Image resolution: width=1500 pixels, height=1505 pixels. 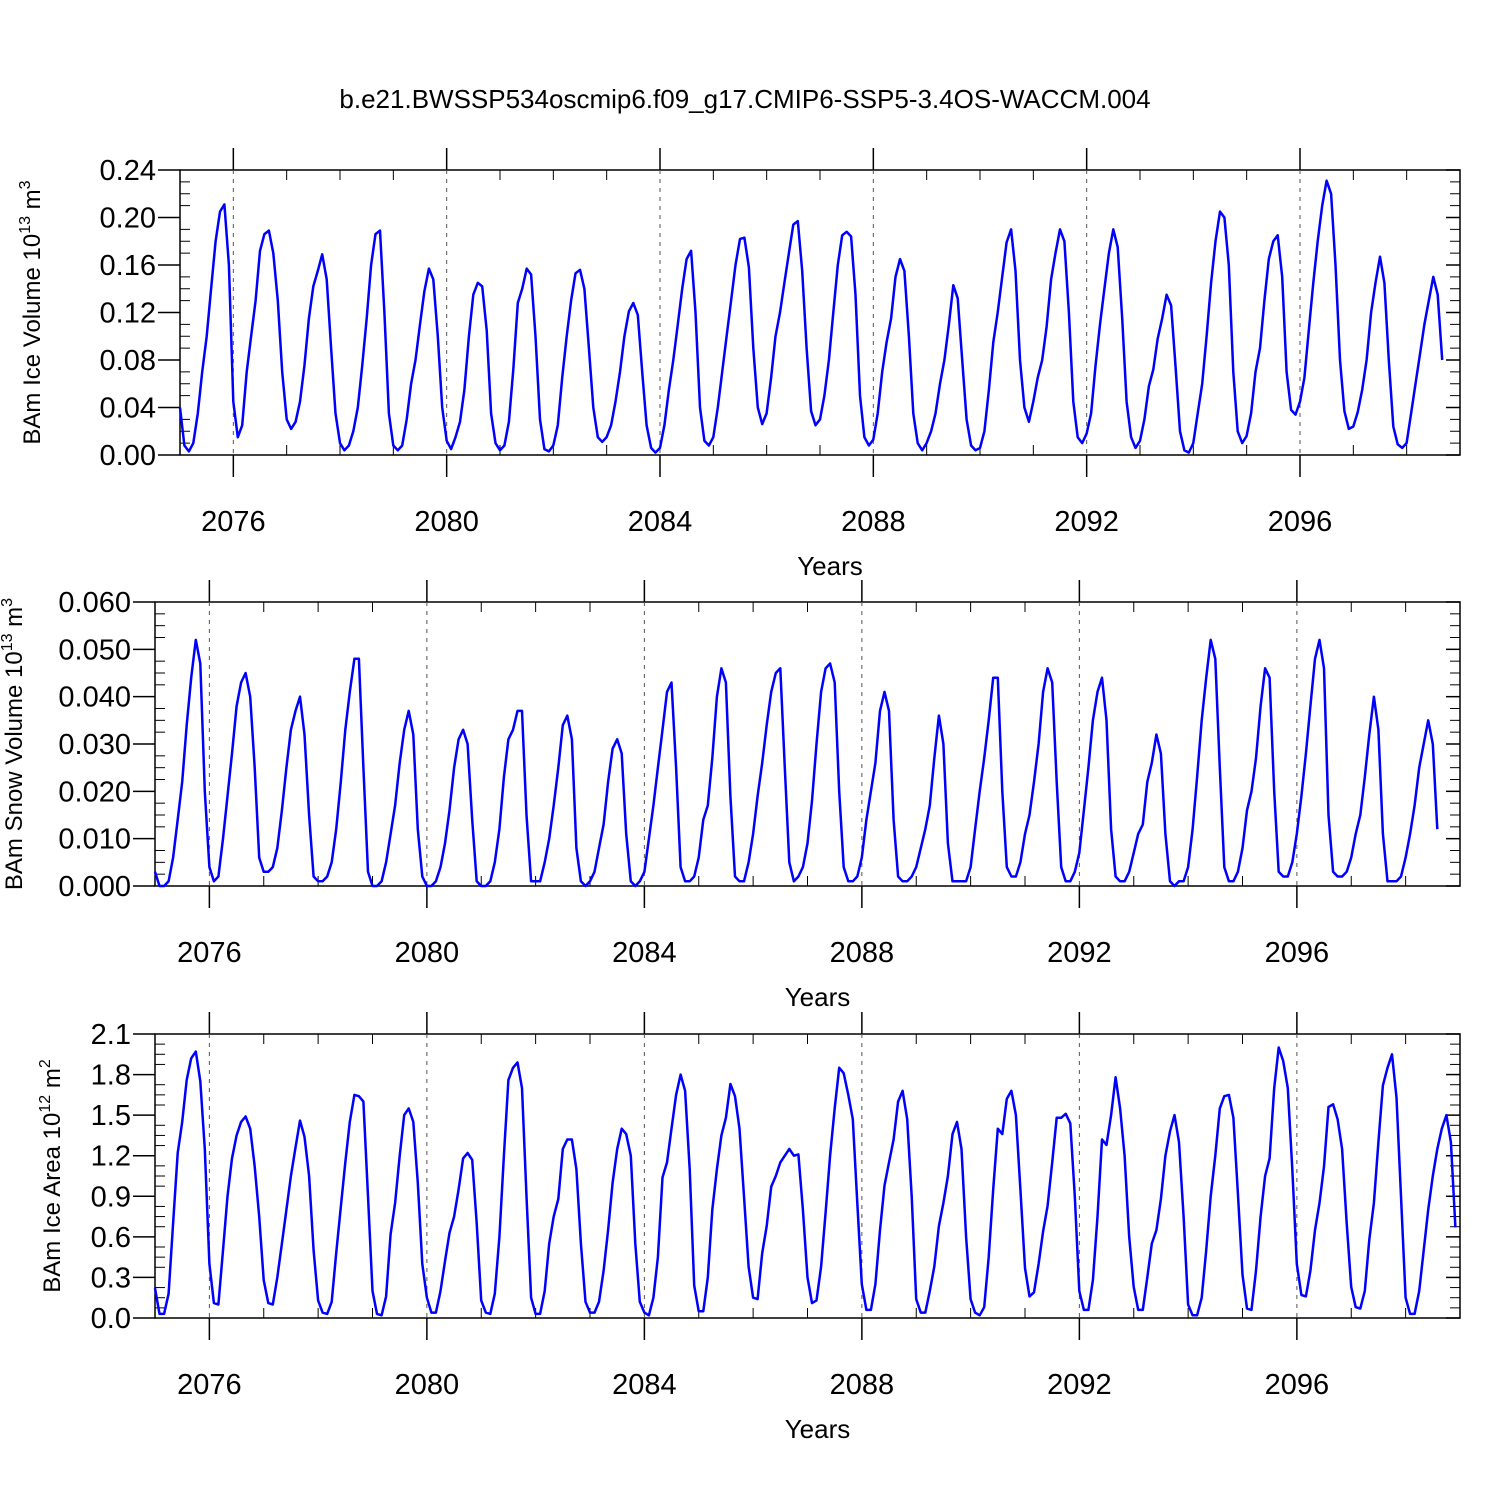 I want to click on y-tick-label: 0.24, so click(x=128, y=171).